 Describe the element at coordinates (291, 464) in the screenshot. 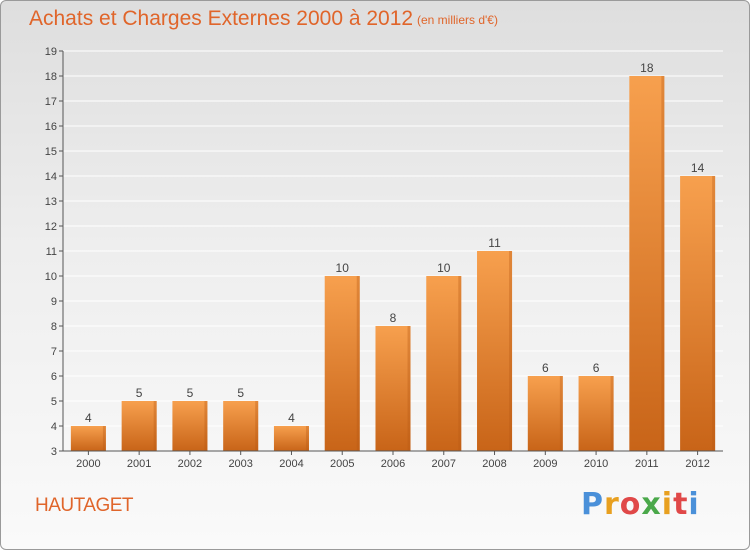

I see `x-tick-label: 2004` at that location.